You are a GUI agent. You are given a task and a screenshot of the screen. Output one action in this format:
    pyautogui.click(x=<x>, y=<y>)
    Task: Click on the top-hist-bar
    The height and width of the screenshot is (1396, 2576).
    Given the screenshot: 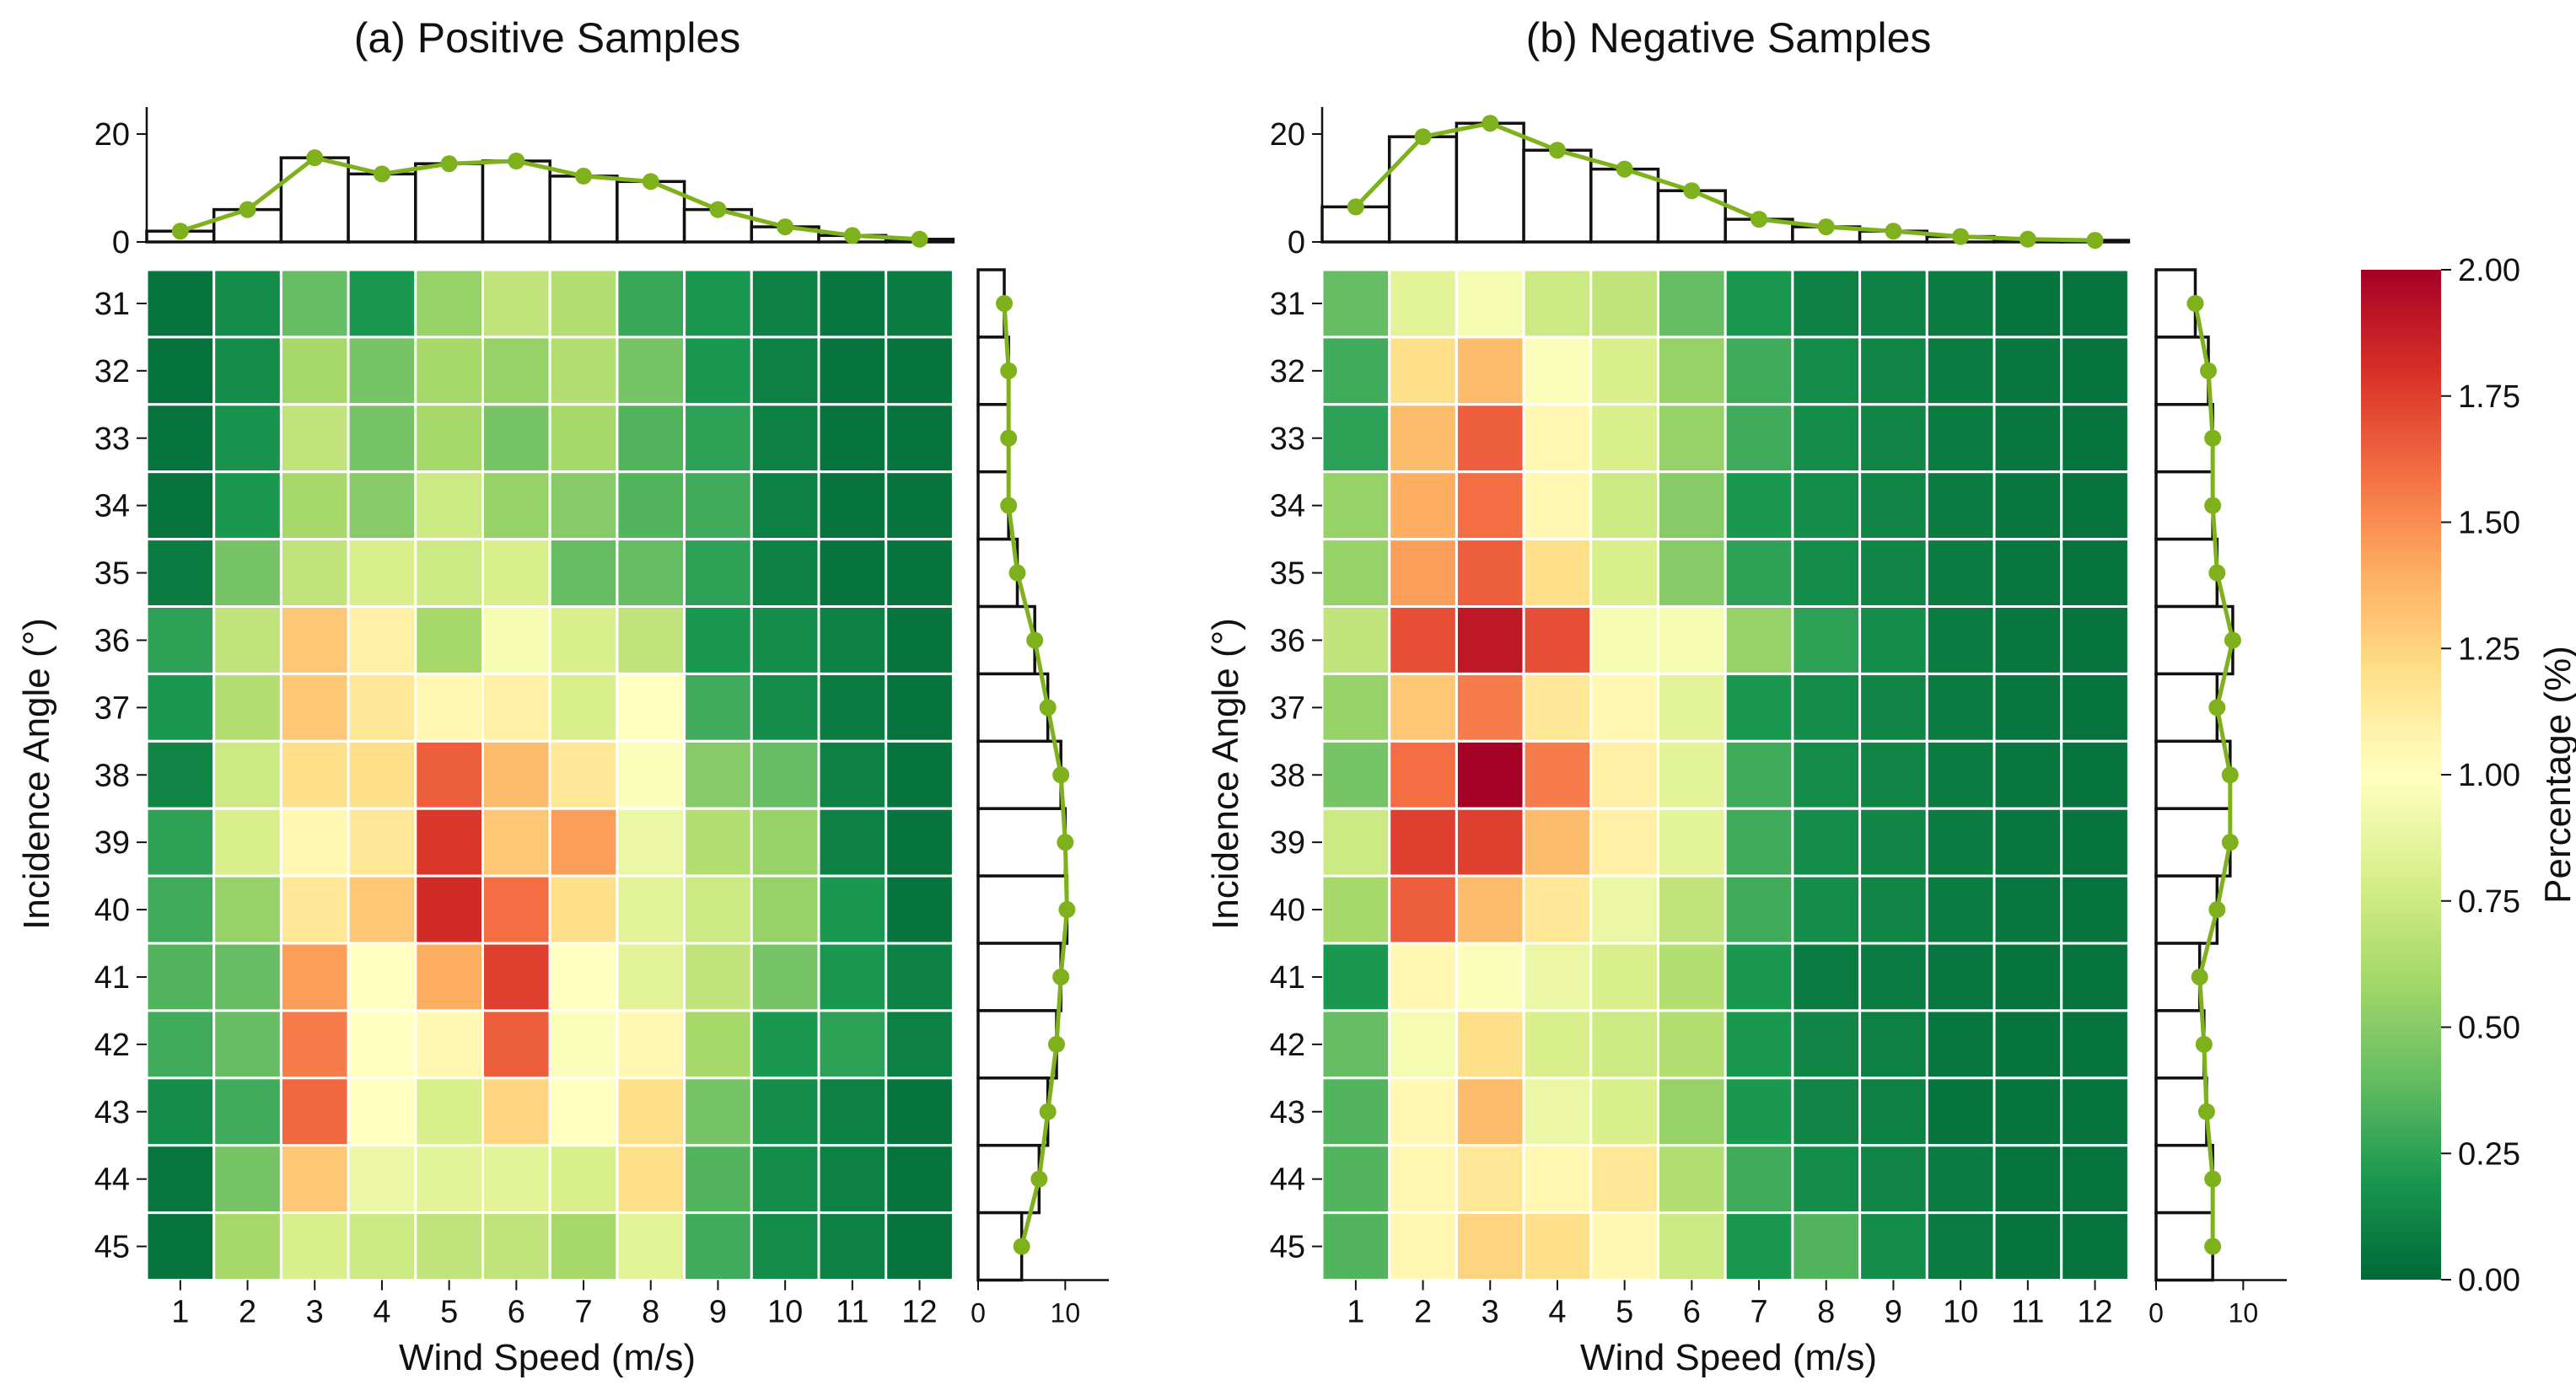 What is the action you would take?
    pyautogui.click(x=1423, y=189)
    